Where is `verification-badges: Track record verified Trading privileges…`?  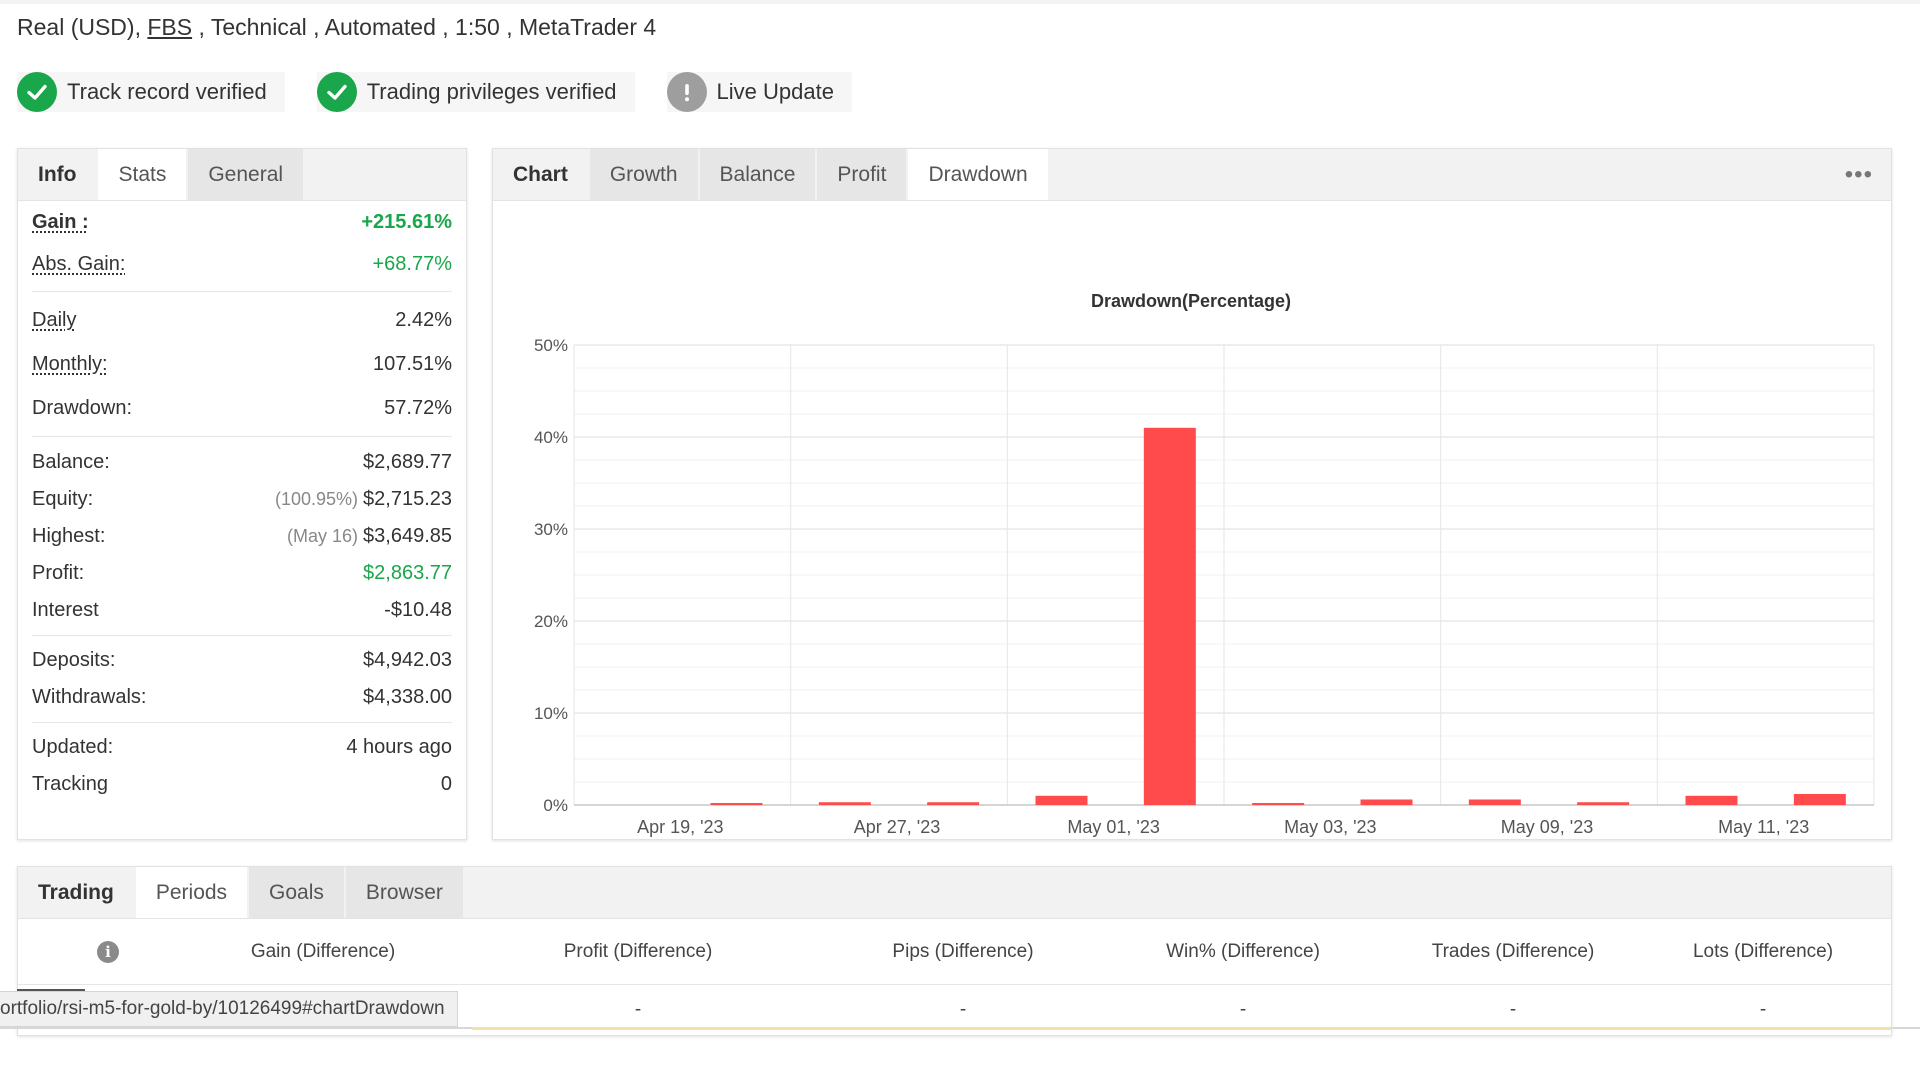
verification-badges: Track record verified Trading privileges… is located at coordinates (434, 92).